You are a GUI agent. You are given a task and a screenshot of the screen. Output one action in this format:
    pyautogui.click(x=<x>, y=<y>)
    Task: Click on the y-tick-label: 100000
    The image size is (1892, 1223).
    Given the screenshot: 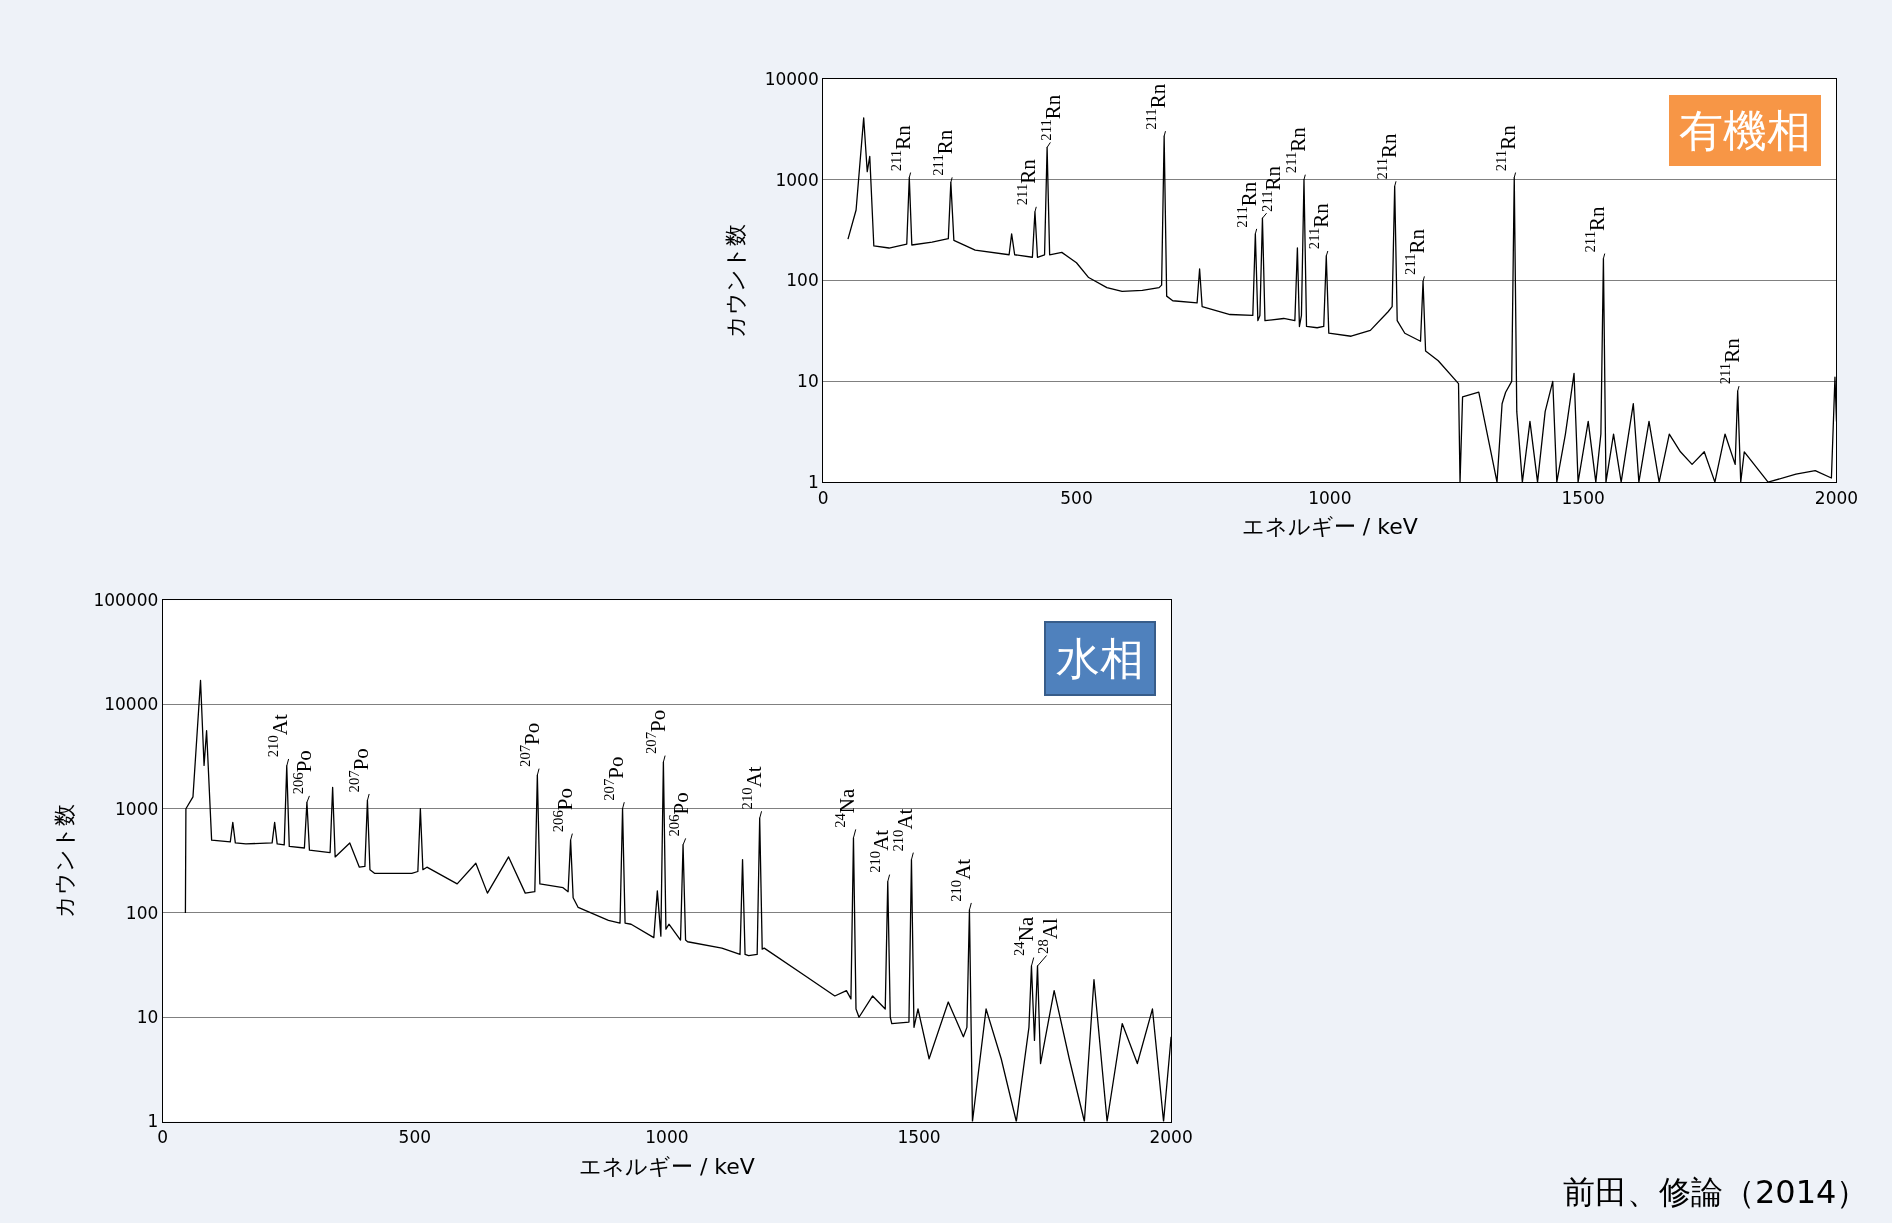 What is the action you would take?
    pyautogui.click(x=126, y=600)
    